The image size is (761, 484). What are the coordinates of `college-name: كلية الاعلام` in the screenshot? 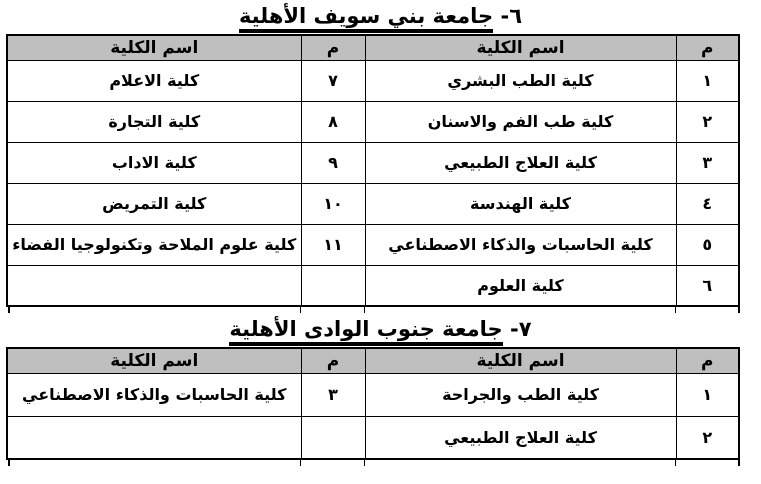 It's located at (154, 80).